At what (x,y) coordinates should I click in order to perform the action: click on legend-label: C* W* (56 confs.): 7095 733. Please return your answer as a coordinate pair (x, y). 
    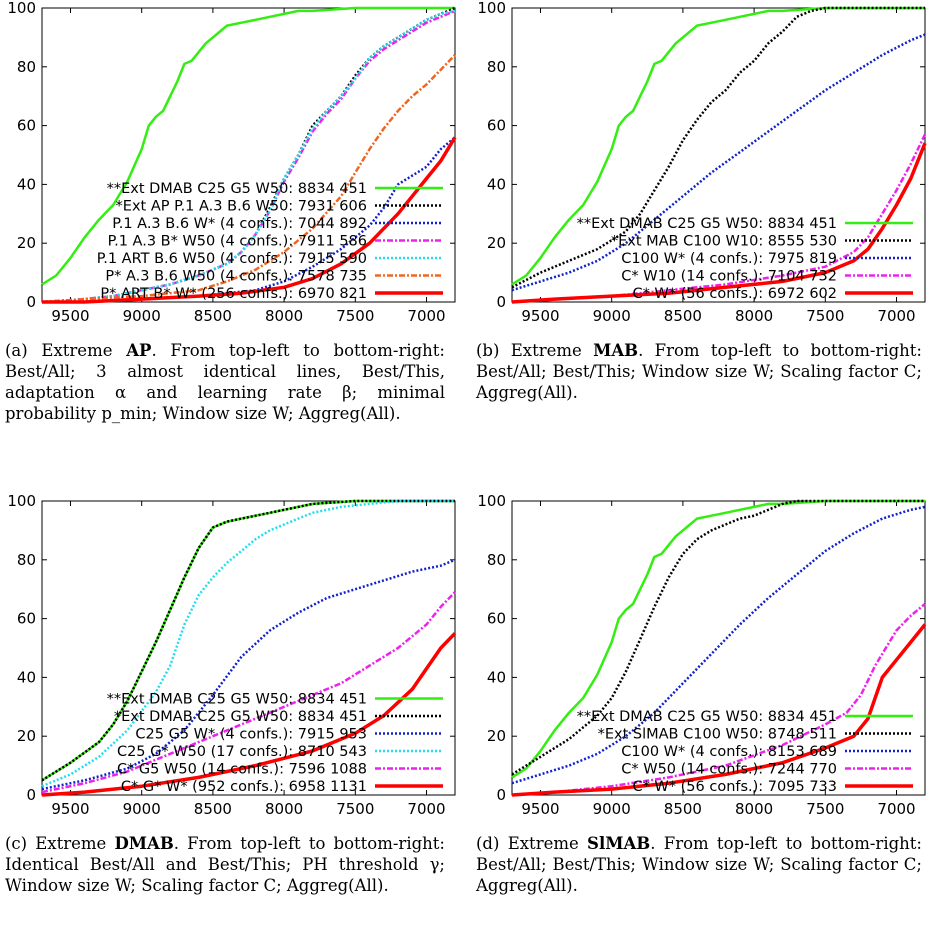
    Looking at the image, I should click on (734, 787).